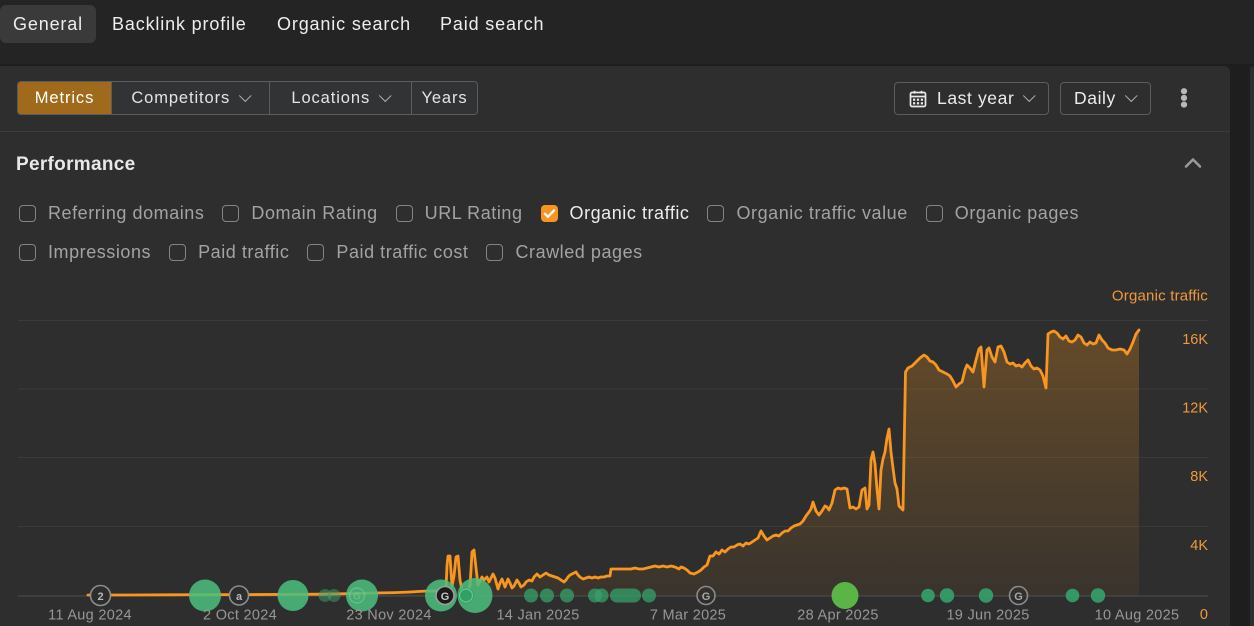 Image resolution: width=1254 pixels, height=626 pixels. Describe the element at coordinates (240, 616) in the screenshot. I see `svg-text: 2 Oct 2024` at that location.